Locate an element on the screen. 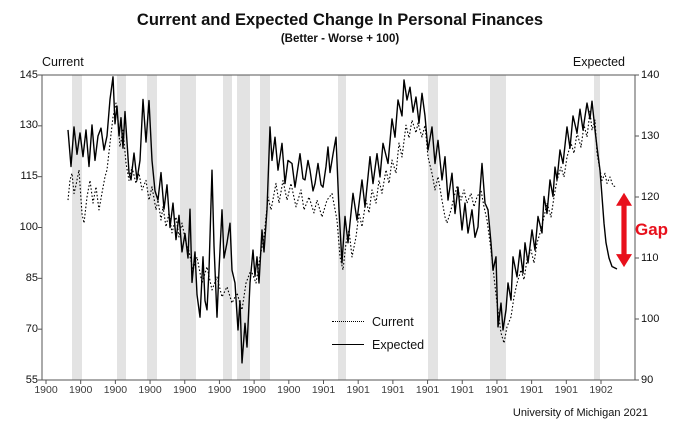 The height and width of the screenshot is (435, 680). chart-subtitle: (Better - Worse + 100) is located at coordinates (340, 39).